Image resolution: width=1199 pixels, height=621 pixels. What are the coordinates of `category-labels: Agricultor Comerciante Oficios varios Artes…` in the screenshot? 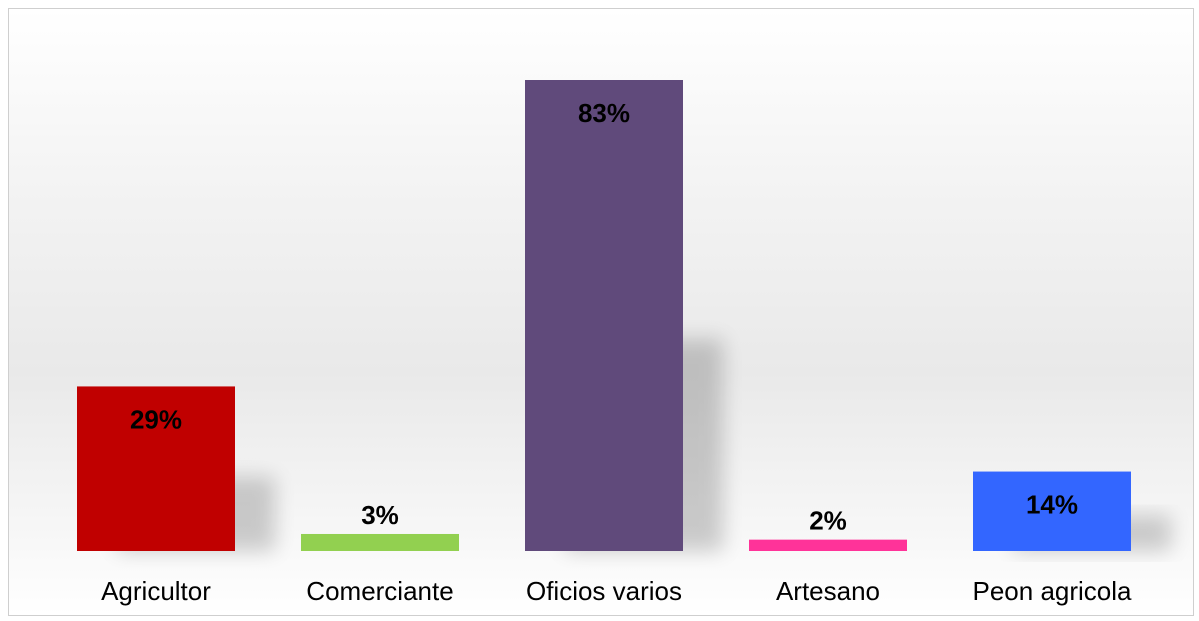 It's located at (616, 591).